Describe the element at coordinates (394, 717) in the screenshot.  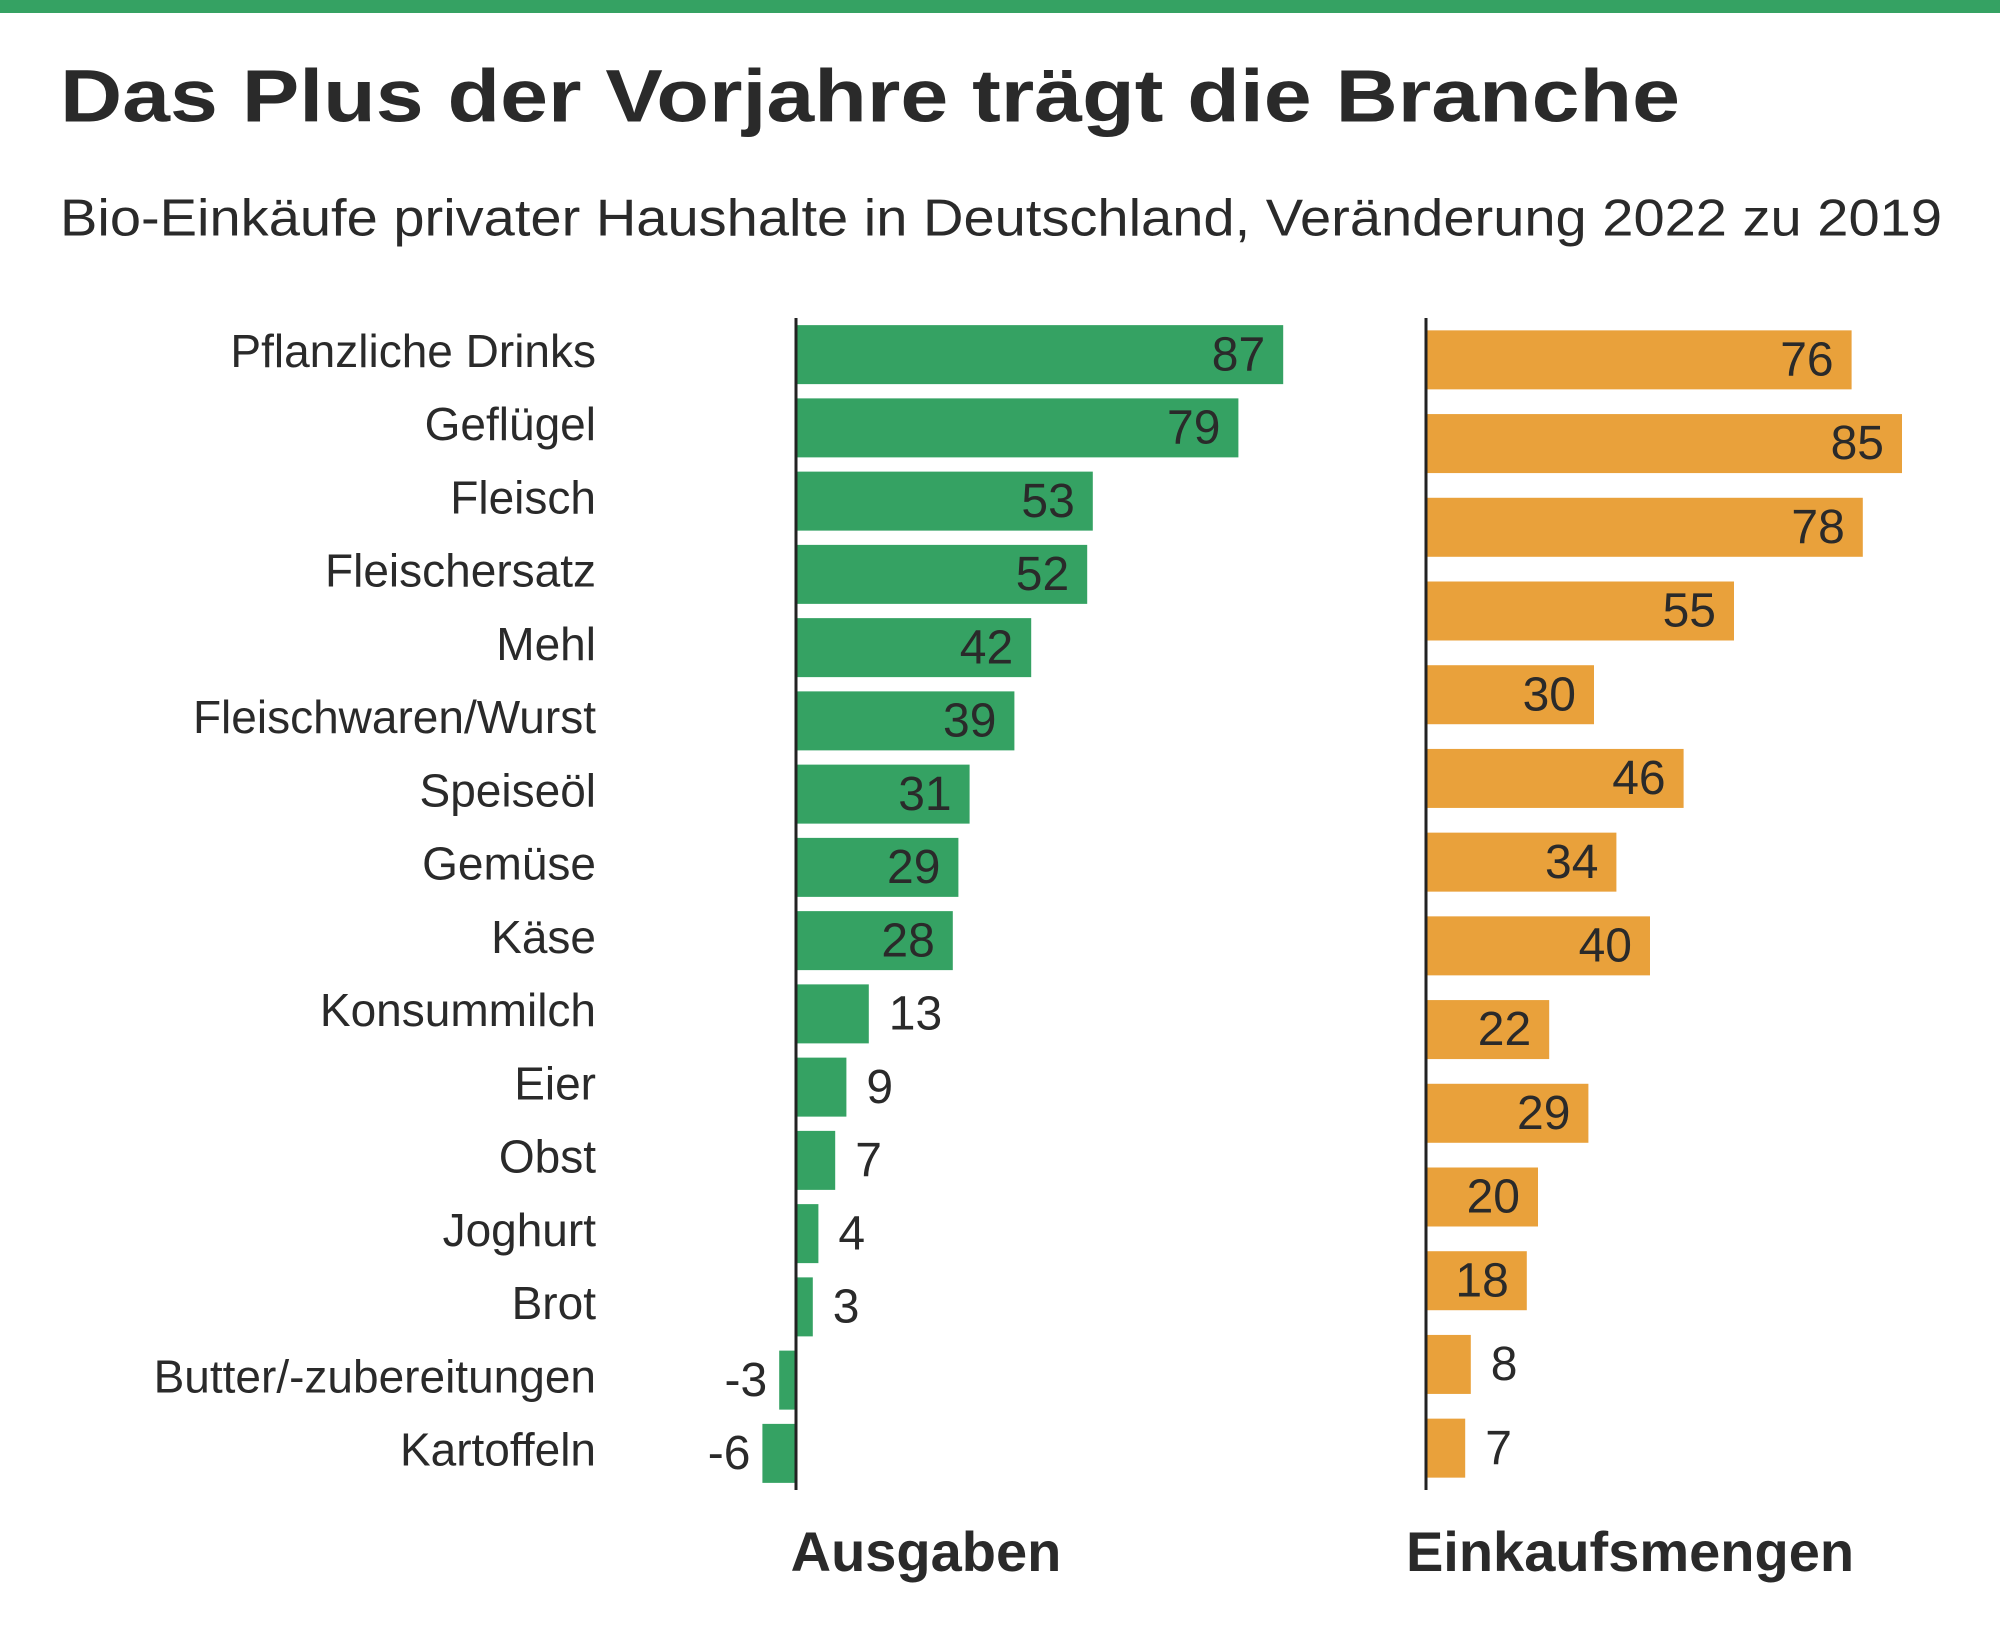
I see `category-label: Fleischwaren/Wurst` at that location.